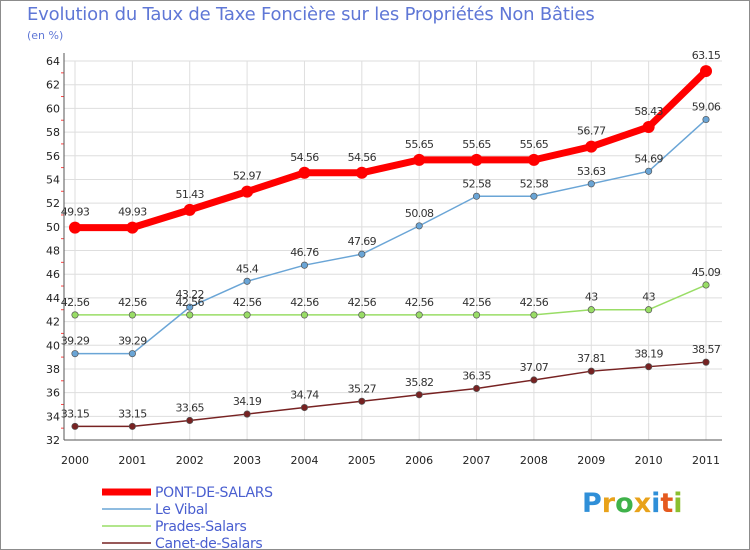  Describe the element at coordinates (189, 294) in the screenshot. I see `data-label: 43.22` at that location.